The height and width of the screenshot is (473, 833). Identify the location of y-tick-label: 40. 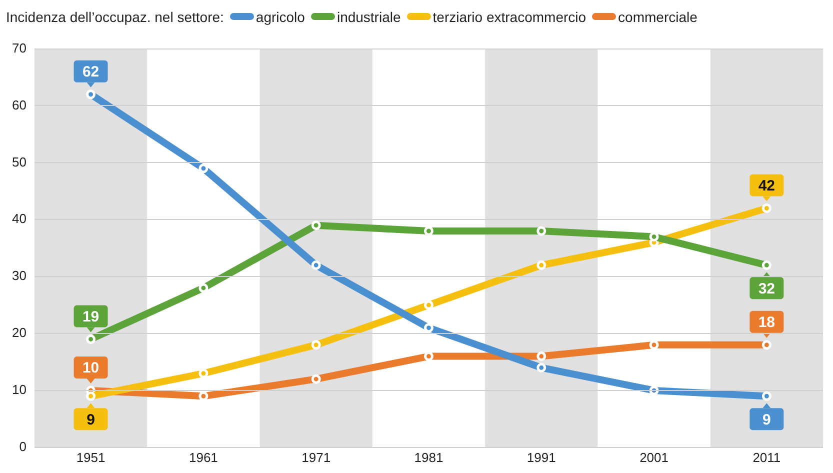
(19, 218).